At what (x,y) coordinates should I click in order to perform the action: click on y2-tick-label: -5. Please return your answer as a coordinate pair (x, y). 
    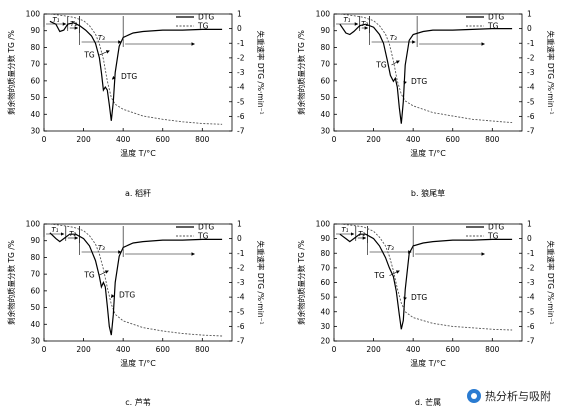
    Looking at the image, I should click on (531, 311).